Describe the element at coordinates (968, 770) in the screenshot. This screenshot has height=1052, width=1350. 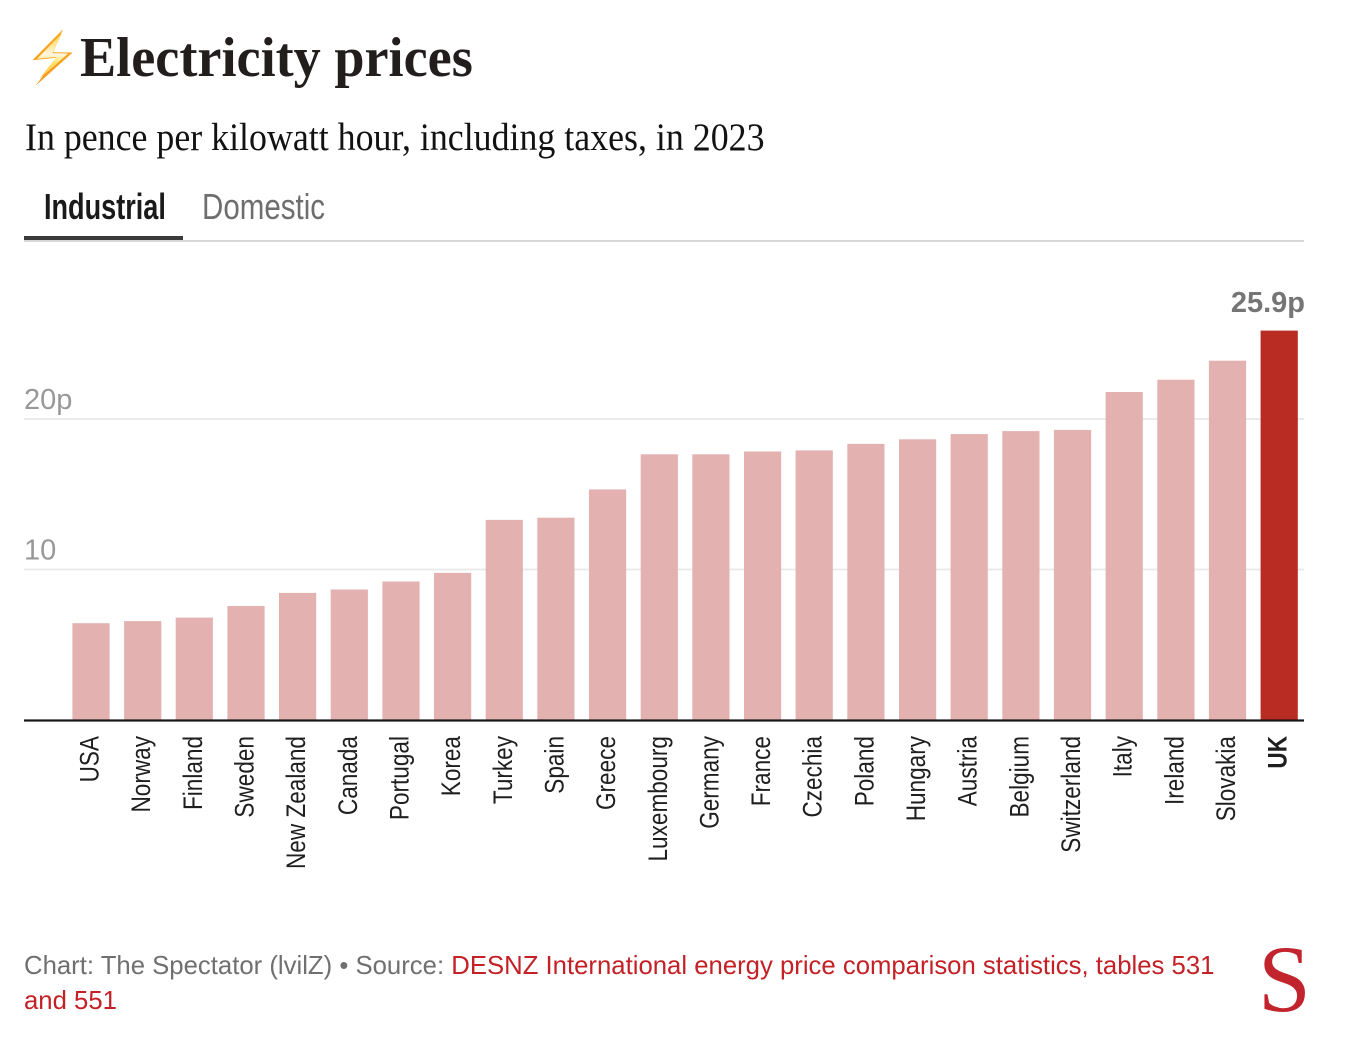
I see `svg-text: Austria` at that location.